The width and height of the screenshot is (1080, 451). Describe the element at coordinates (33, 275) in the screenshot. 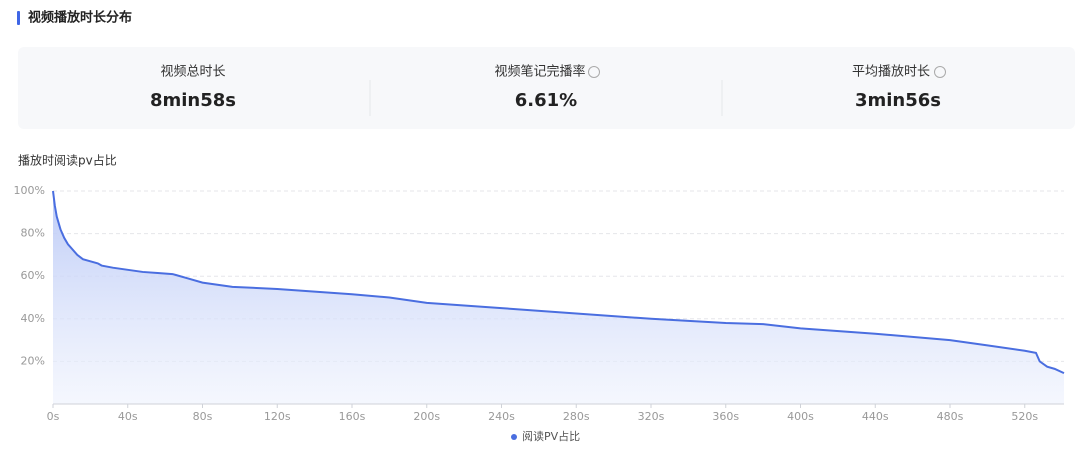

I see `y-tick-label: 60%` at that location.